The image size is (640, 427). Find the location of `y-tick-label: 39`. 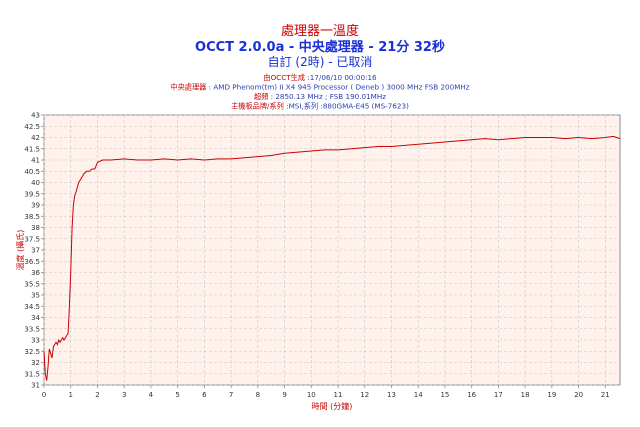

y-tick-label: 39 is located at coordinates (35, 206).